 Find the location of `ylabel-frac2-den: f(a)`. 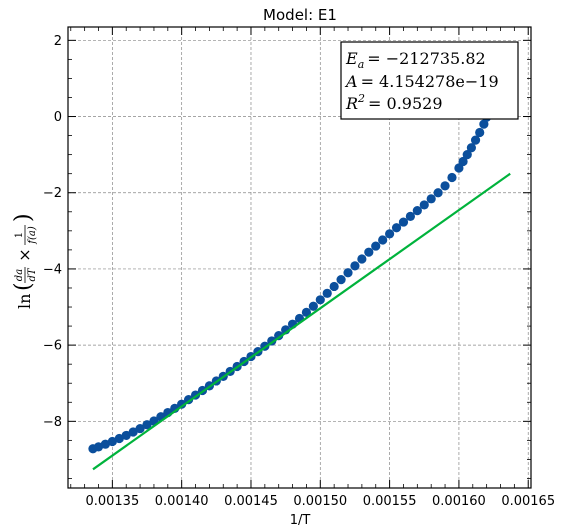

ylabel-frac2-den: f(a) is located at coordinates (32, 235).